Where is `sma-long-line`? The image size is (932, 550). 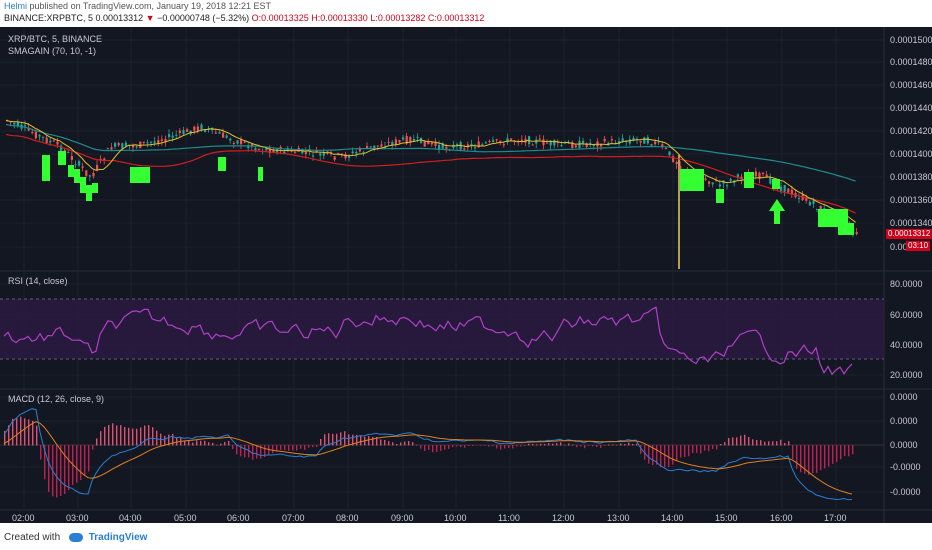 sma-long-line is located at coordinates (430, 152).